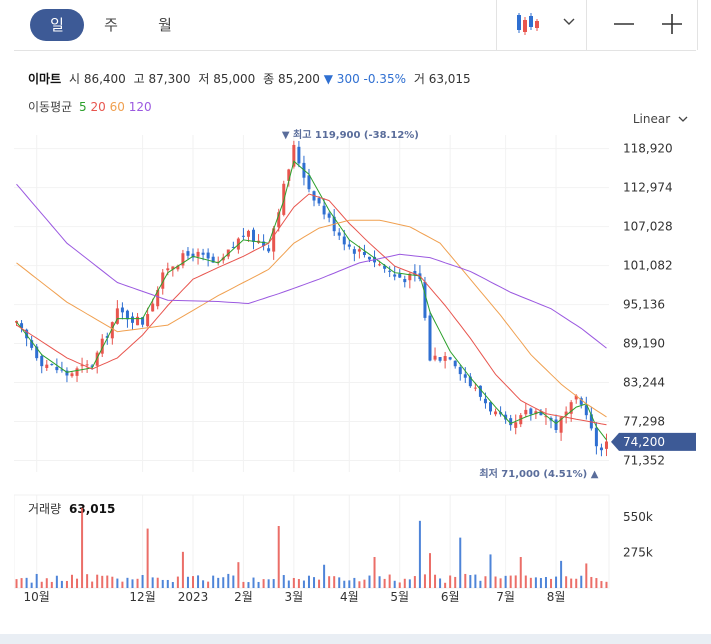 Image resolution: width=711 pixels, height=644 pixels. Describe the element at coordinates (648, 266) in the screenshot. I see `price-tick-label: 101,082` at that location.